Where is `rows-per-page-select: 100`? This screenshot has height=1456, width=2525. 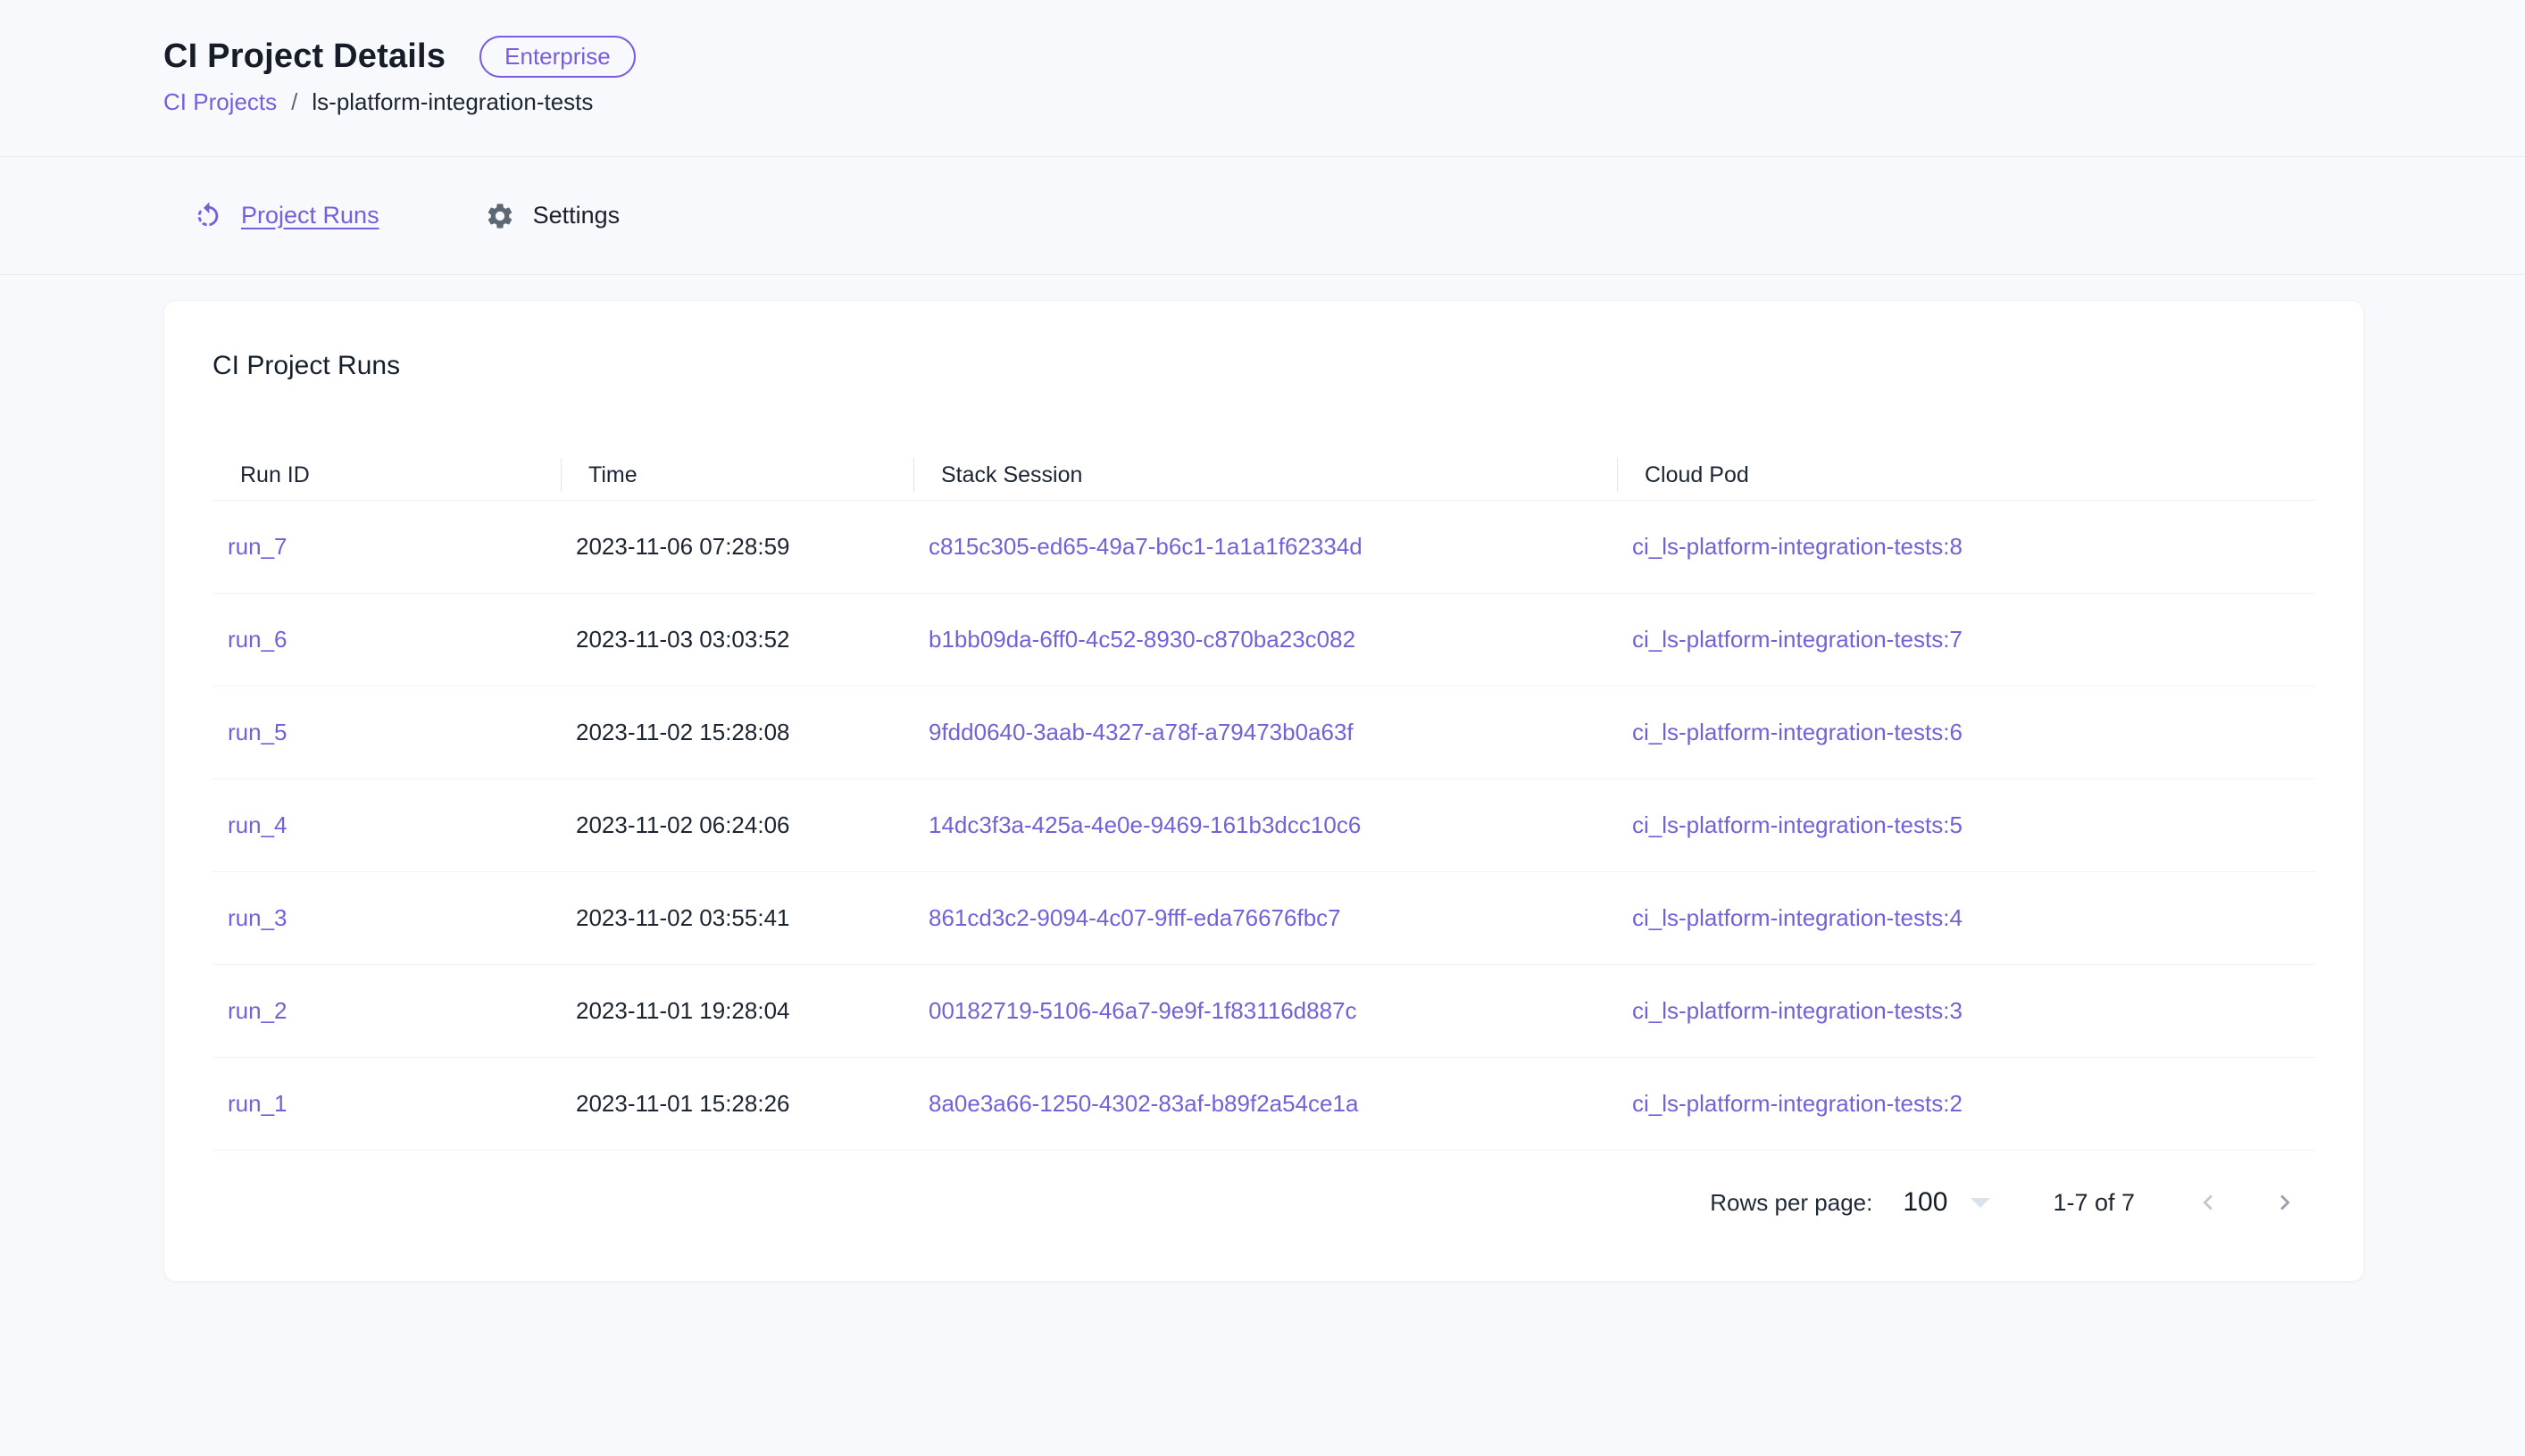 rows-per-page-select: 100 is located at coordinates (1947, 1202).